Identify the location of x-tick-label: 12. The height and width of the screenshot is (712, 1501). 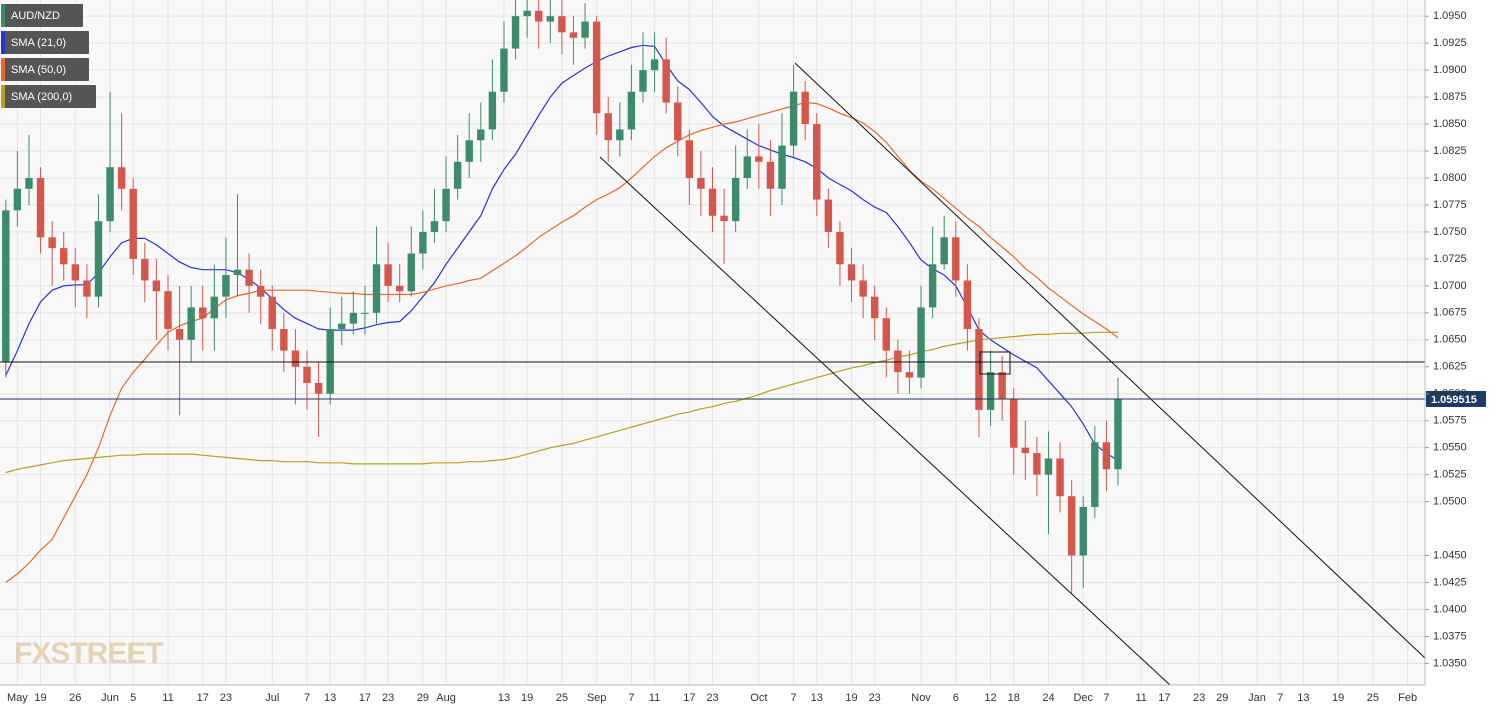
(990, 698).